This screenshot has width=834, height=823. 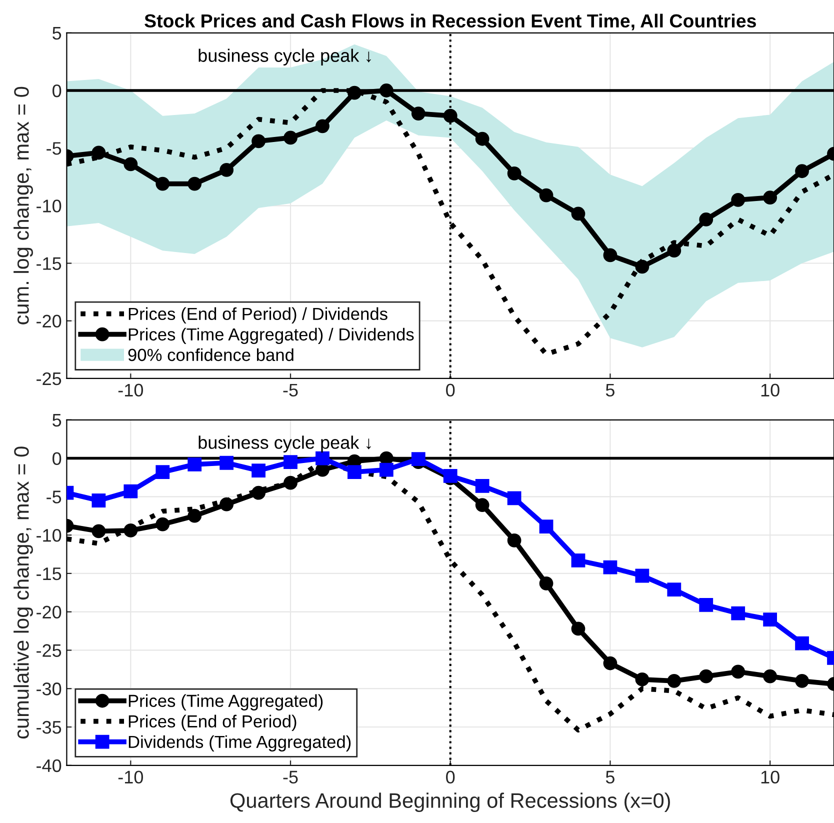 What do you see at coordinates (450, 802) in the screenshot?
I see `x-axis-title: Quarters Around Beginning of Recessions (x=0)` at bounding box center [450, 802].